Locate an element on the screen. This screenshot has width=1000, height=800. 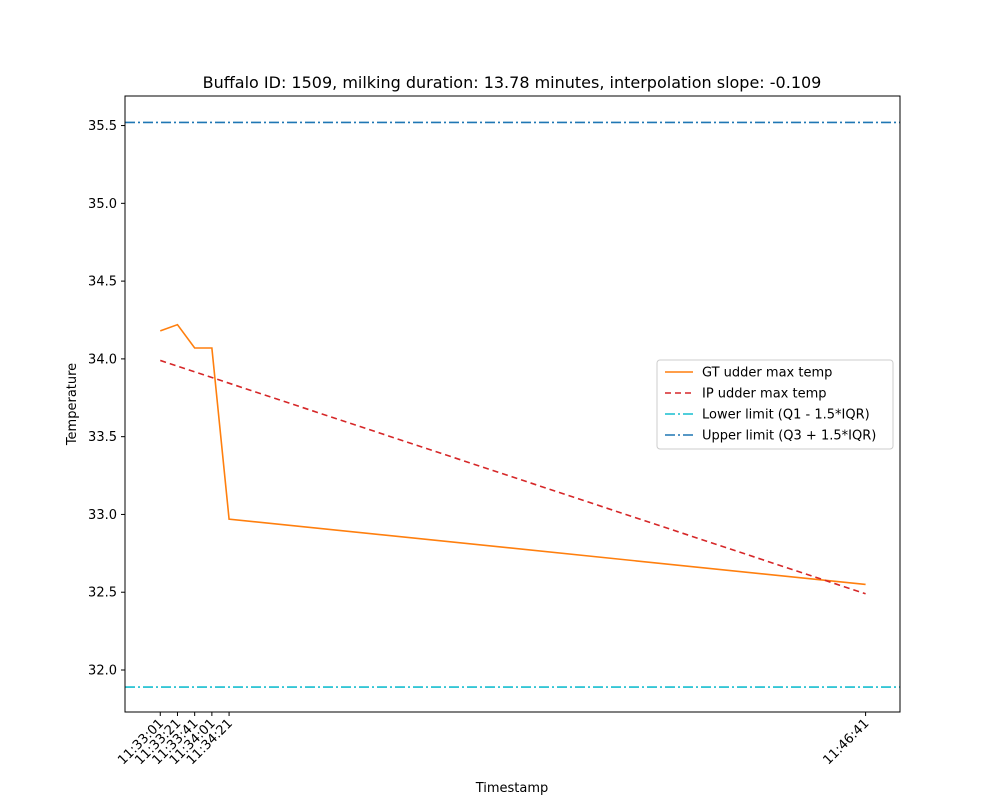
y-tick-label: 33.0 is located at coordinates (102, 515).